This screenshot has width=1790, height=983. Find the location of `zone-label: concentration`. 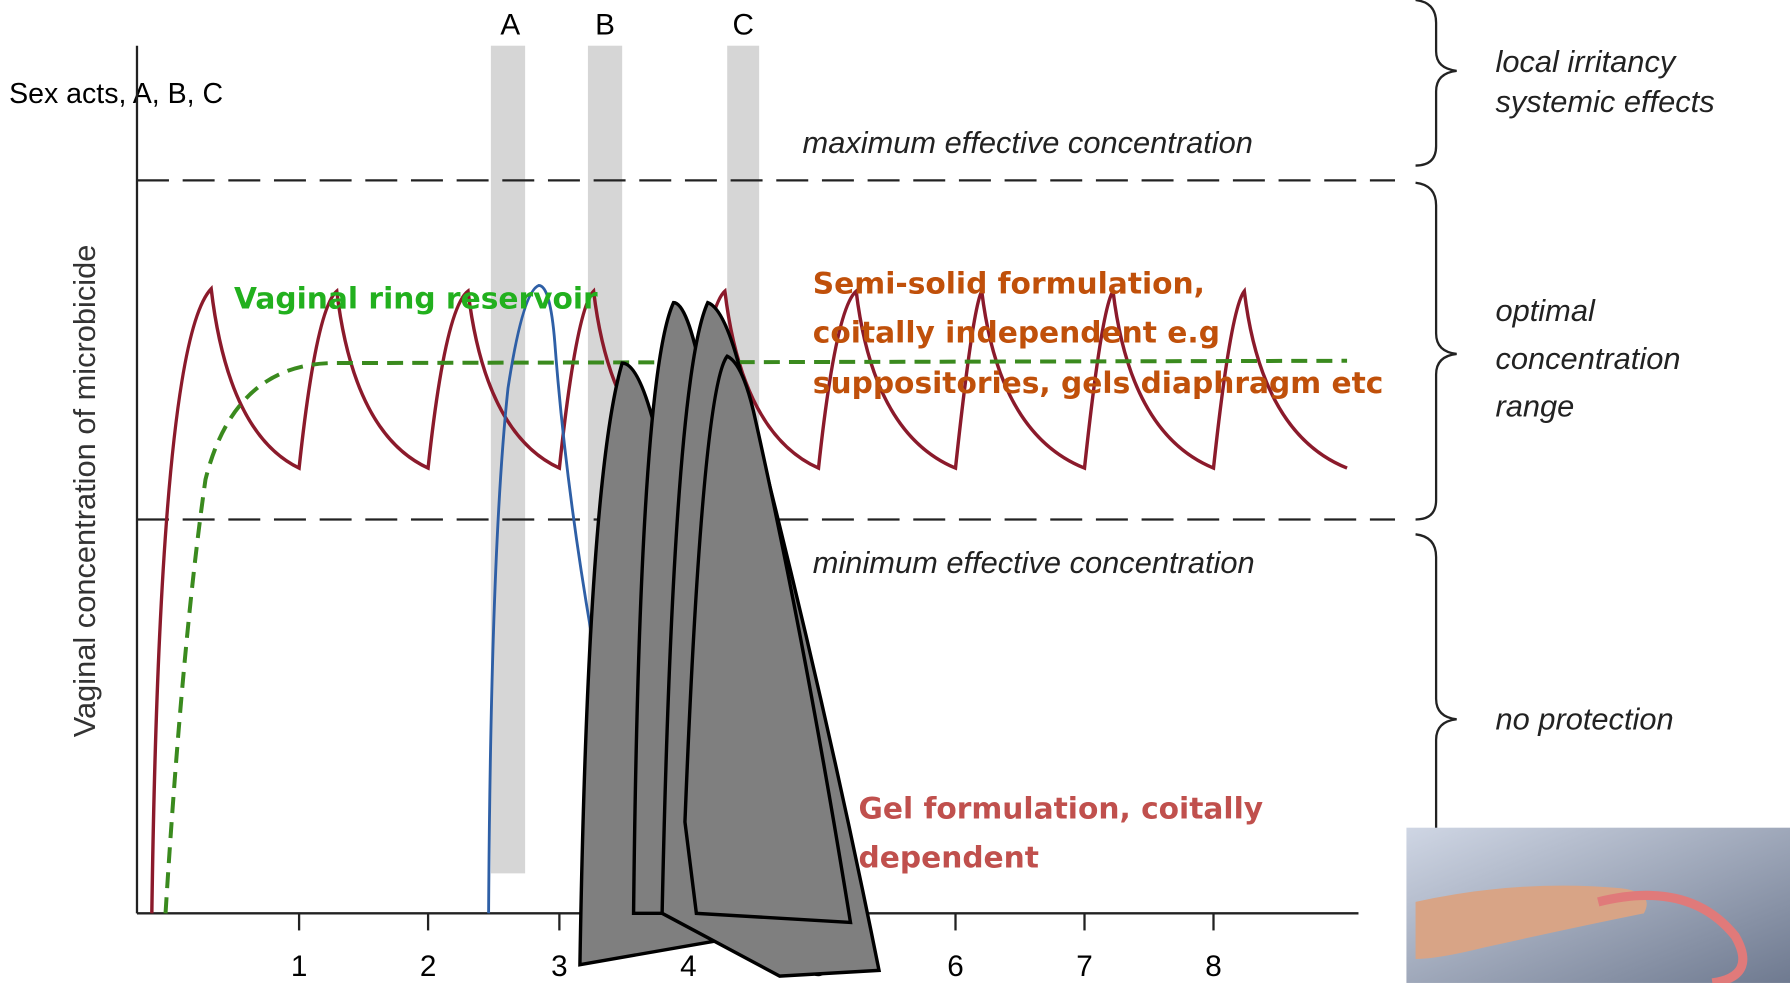

zone-label: concentration is located at coordinates (1587, 358).